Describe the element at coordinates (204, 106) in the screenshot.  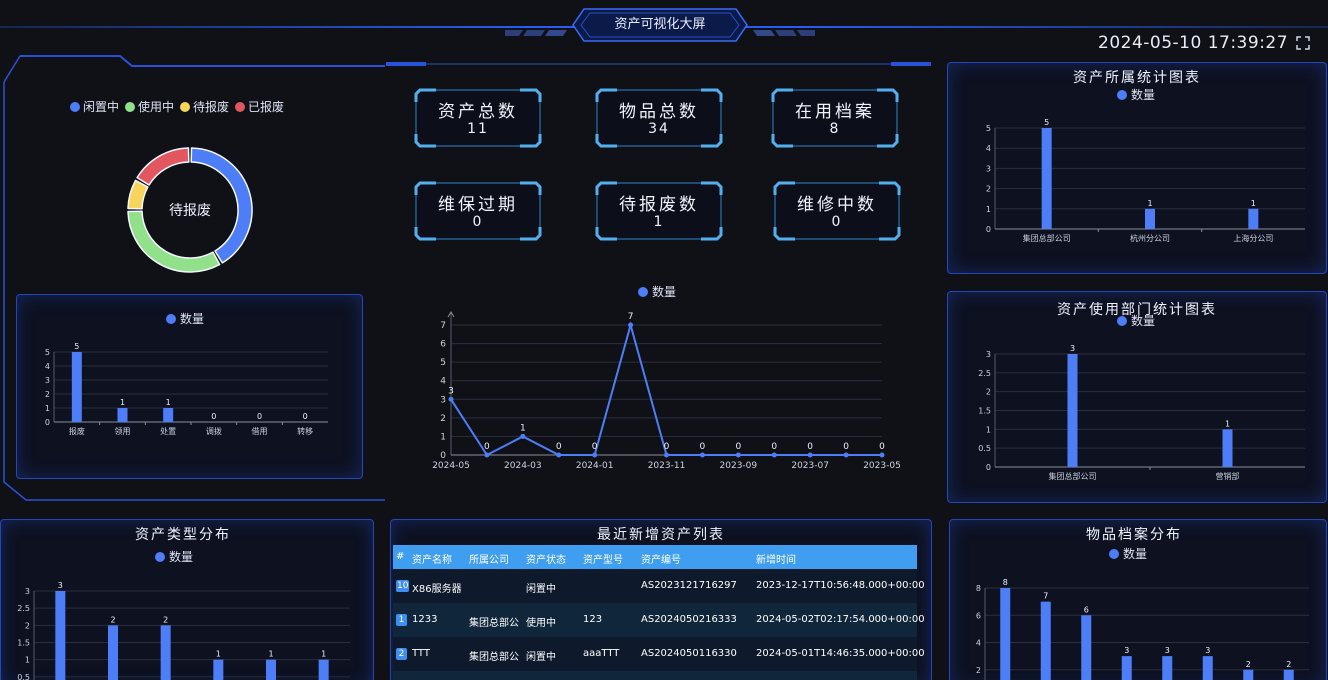
I see `legend-item-pending: 待报废` at that location.